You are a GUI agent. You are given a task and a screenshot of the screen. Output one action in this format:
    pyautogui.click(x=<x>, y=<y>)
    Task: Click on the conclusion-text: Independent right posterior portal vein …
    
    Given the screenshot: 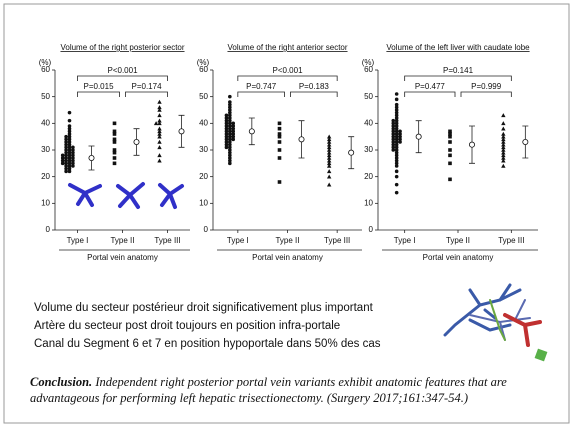 What is the action you would take?
    pyautogui.click(x=299, y=382)
    